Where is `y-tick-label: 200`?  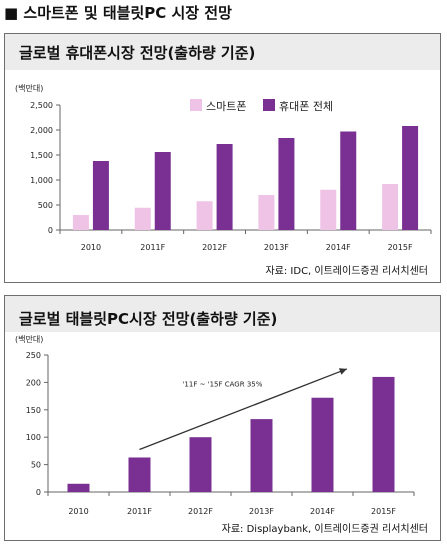
y-tick-label: 200 is located at coordinates (33, 382).